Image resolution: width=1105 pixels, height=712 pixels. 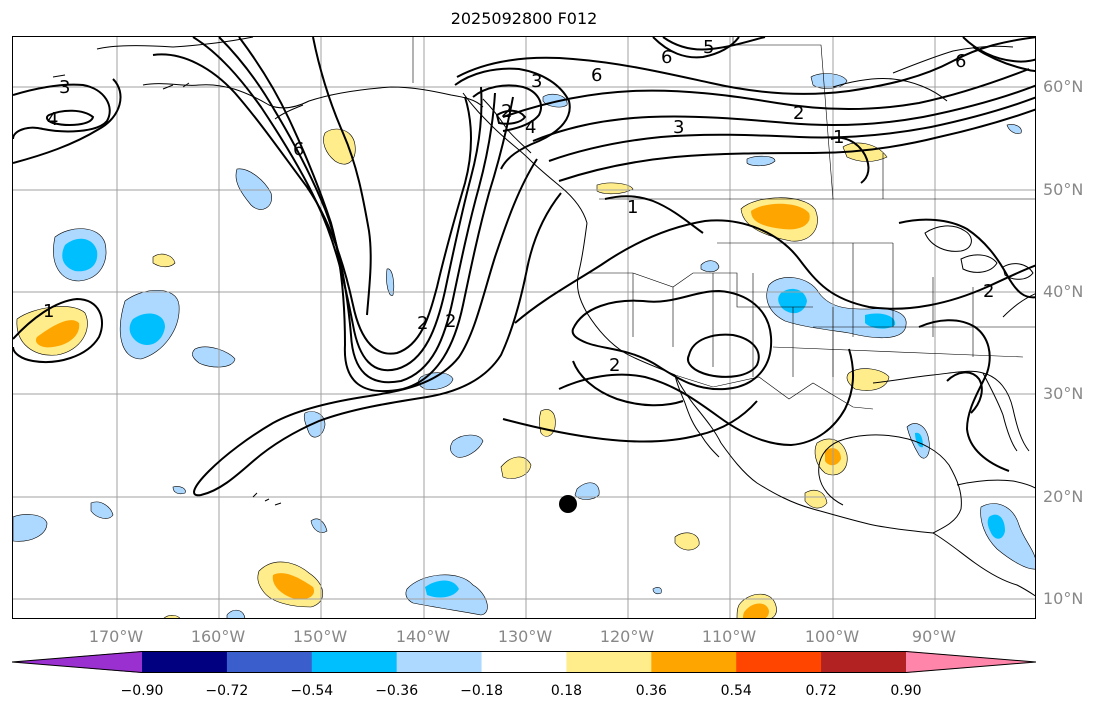 I want to click on lon-label: 110°W, so click(x=729, y=636).